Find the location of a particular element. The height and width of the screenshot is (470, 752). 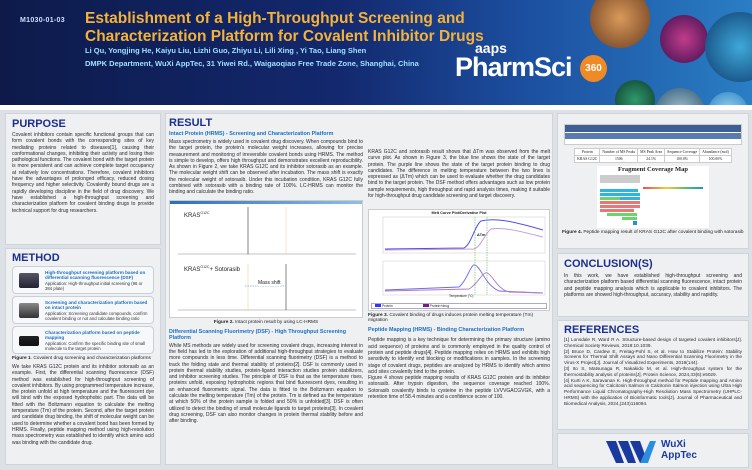

table-cell: 100.00% is located at coordinates (715, 159).